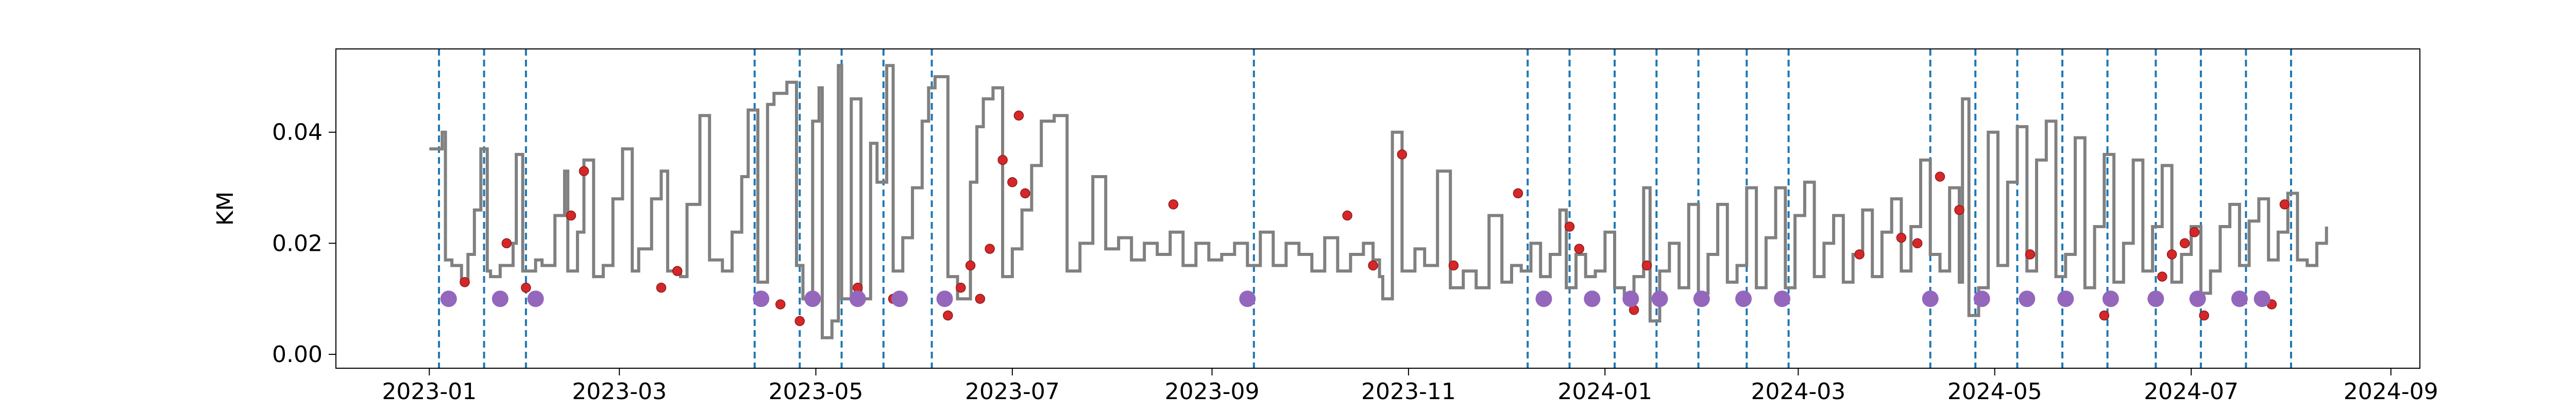 This screenshot has height=412, width=2576. I want to click on x-tick-label-6: 2024-01, so click(1604, 392).